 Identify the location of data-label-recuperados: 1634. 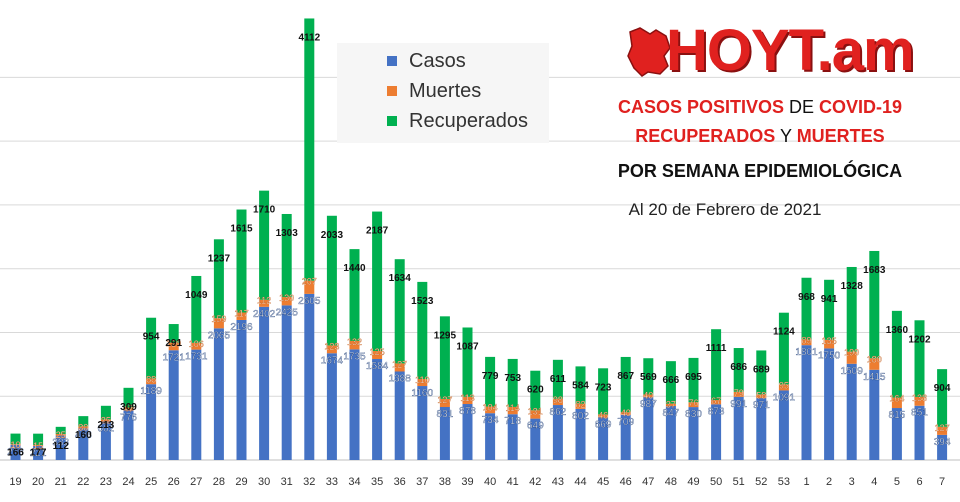
(400, 278).